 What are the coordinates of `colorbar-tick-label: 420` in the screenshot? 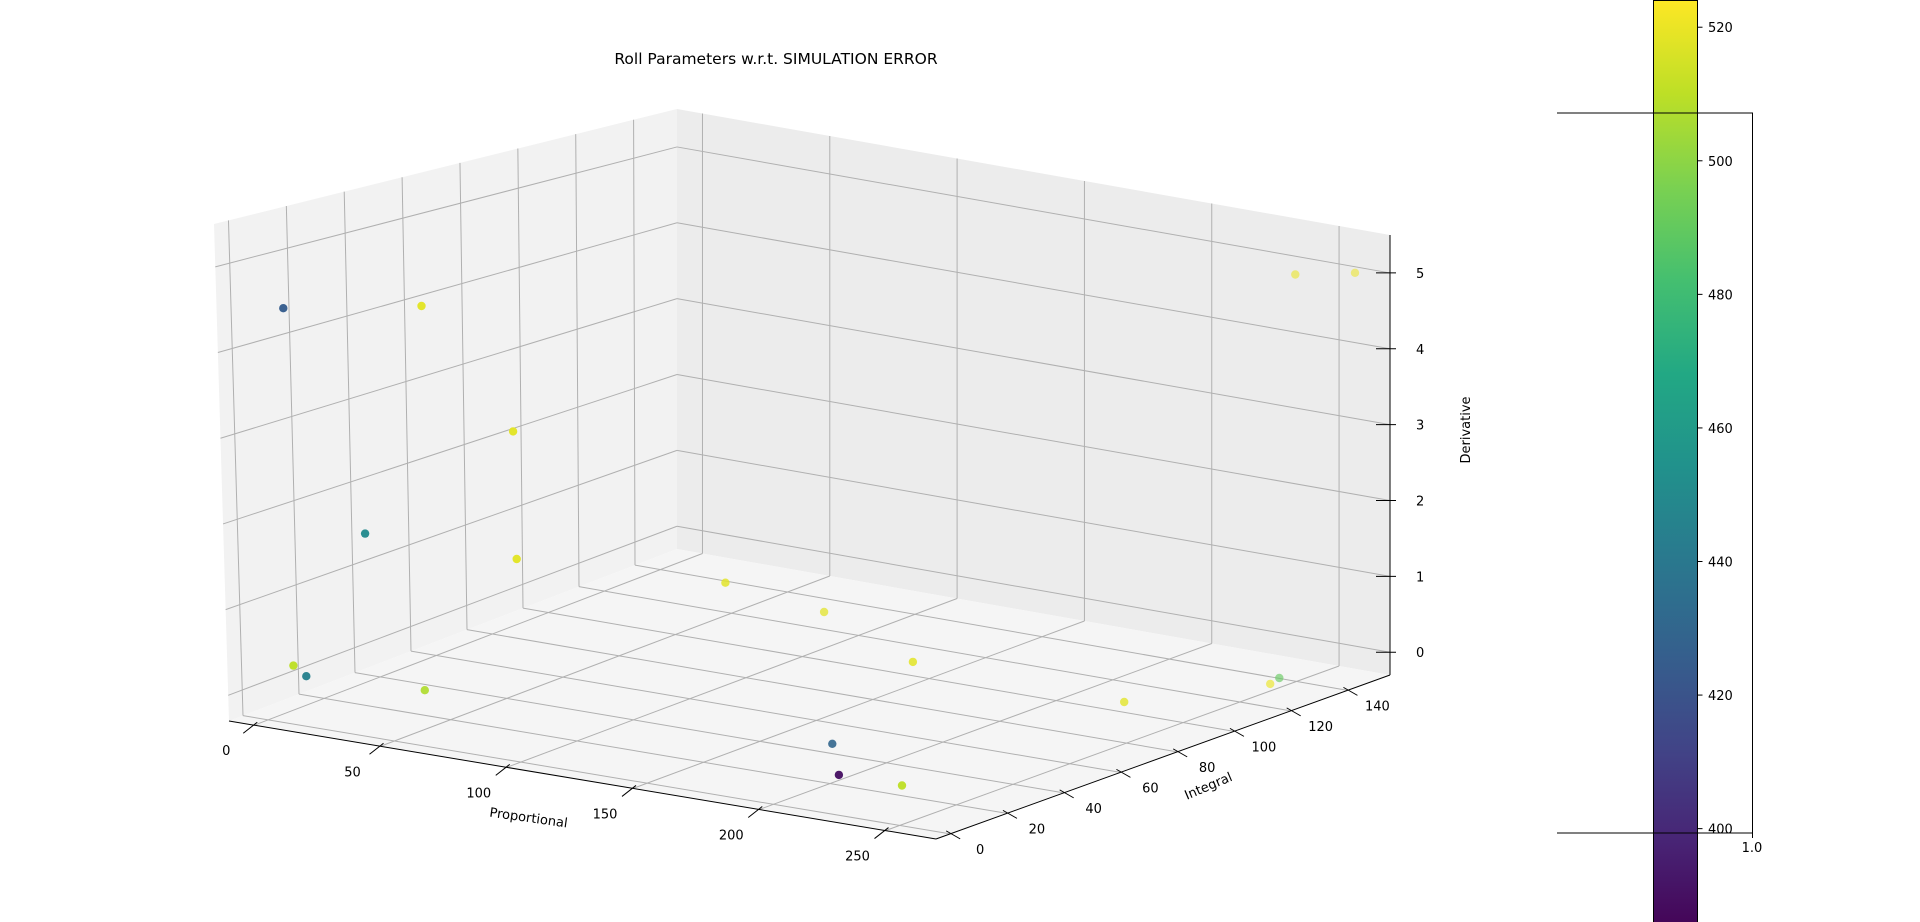 It's located at (1720, 696).